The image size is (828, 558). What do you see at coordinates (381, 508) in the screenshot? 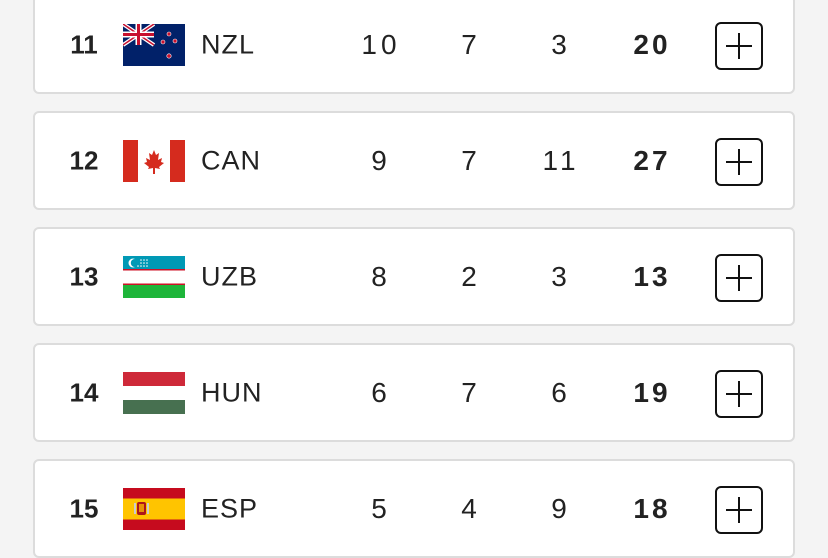
I see `gold: 5` at bounding box center [381, 508].